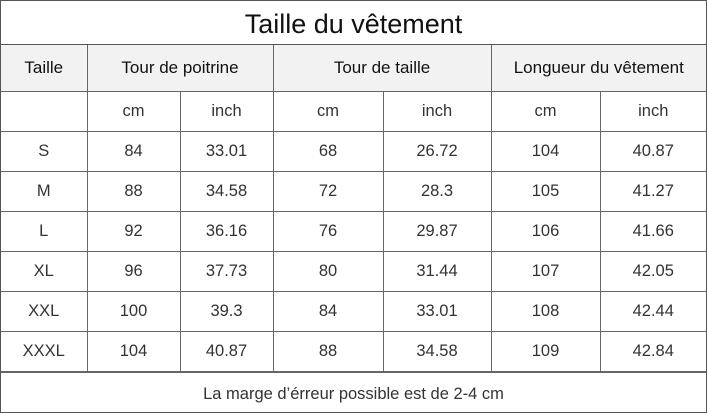 This screenshot has height=415, width=707. What do you see at coordinates (353, 23) in the screenshot?
I see `chart-title: Taille du vêtement` at bounding box center [353, 23].